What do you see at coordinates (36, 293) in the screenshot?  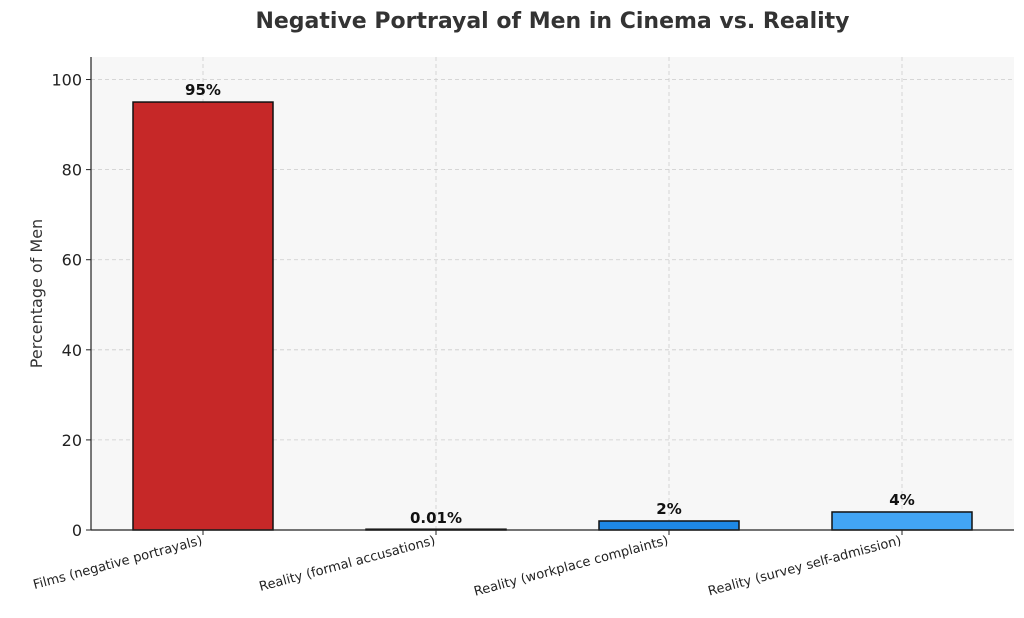 I see `y-axis-label: Percentage of Men` at bounding box center [36, 293].